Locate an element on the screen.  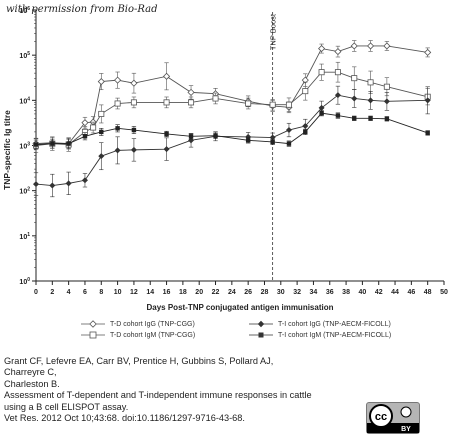
cc-badge-top-text: cc is located at coordinates (381, 417).